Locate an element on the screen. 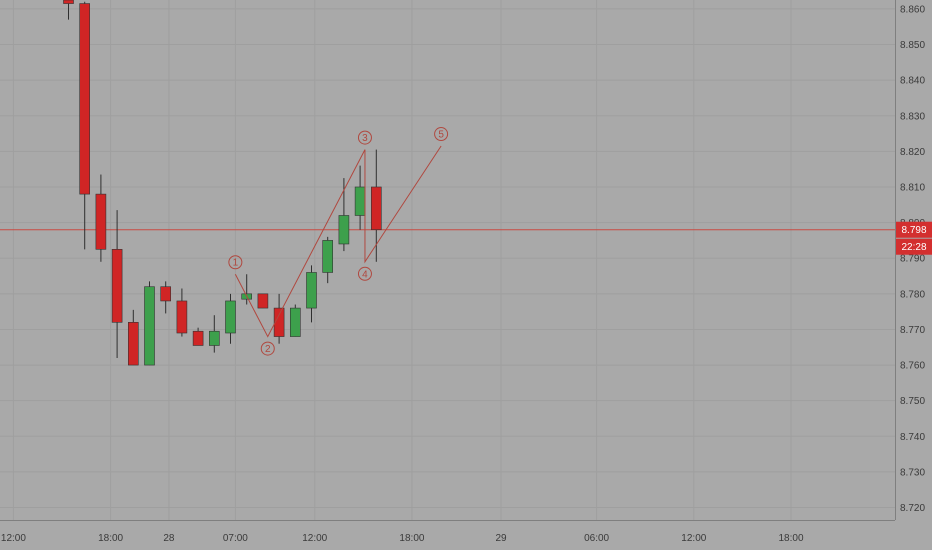 Image resolution: width=932 pixels, height=550 pixels. price-tick-label: 8.840 is located at coordinates (912, 81).